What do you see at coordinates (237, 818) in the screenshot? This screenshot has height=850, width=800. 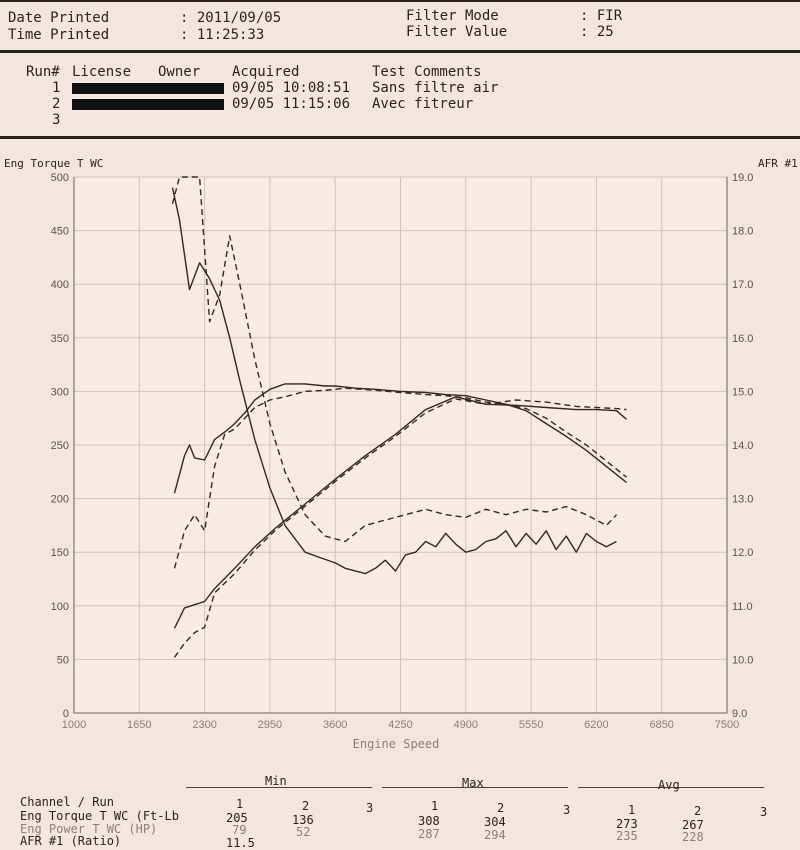 I see `summary-cell: 205` at bounding box center [237, 818].